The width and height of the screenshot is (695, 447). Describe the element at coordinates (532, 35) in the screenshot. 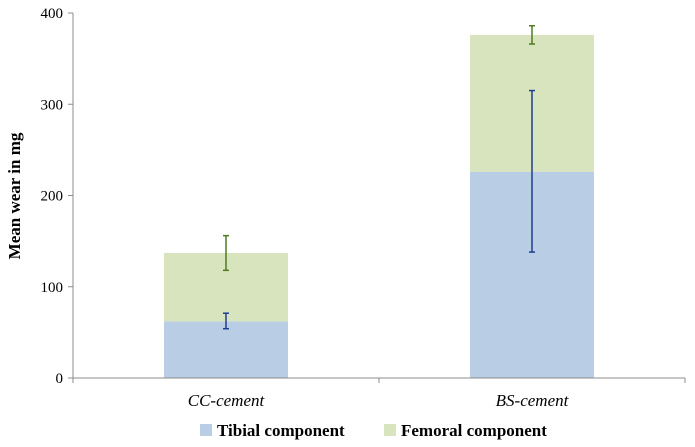

I see `error-bar-femoral-bs-cement` at that location.